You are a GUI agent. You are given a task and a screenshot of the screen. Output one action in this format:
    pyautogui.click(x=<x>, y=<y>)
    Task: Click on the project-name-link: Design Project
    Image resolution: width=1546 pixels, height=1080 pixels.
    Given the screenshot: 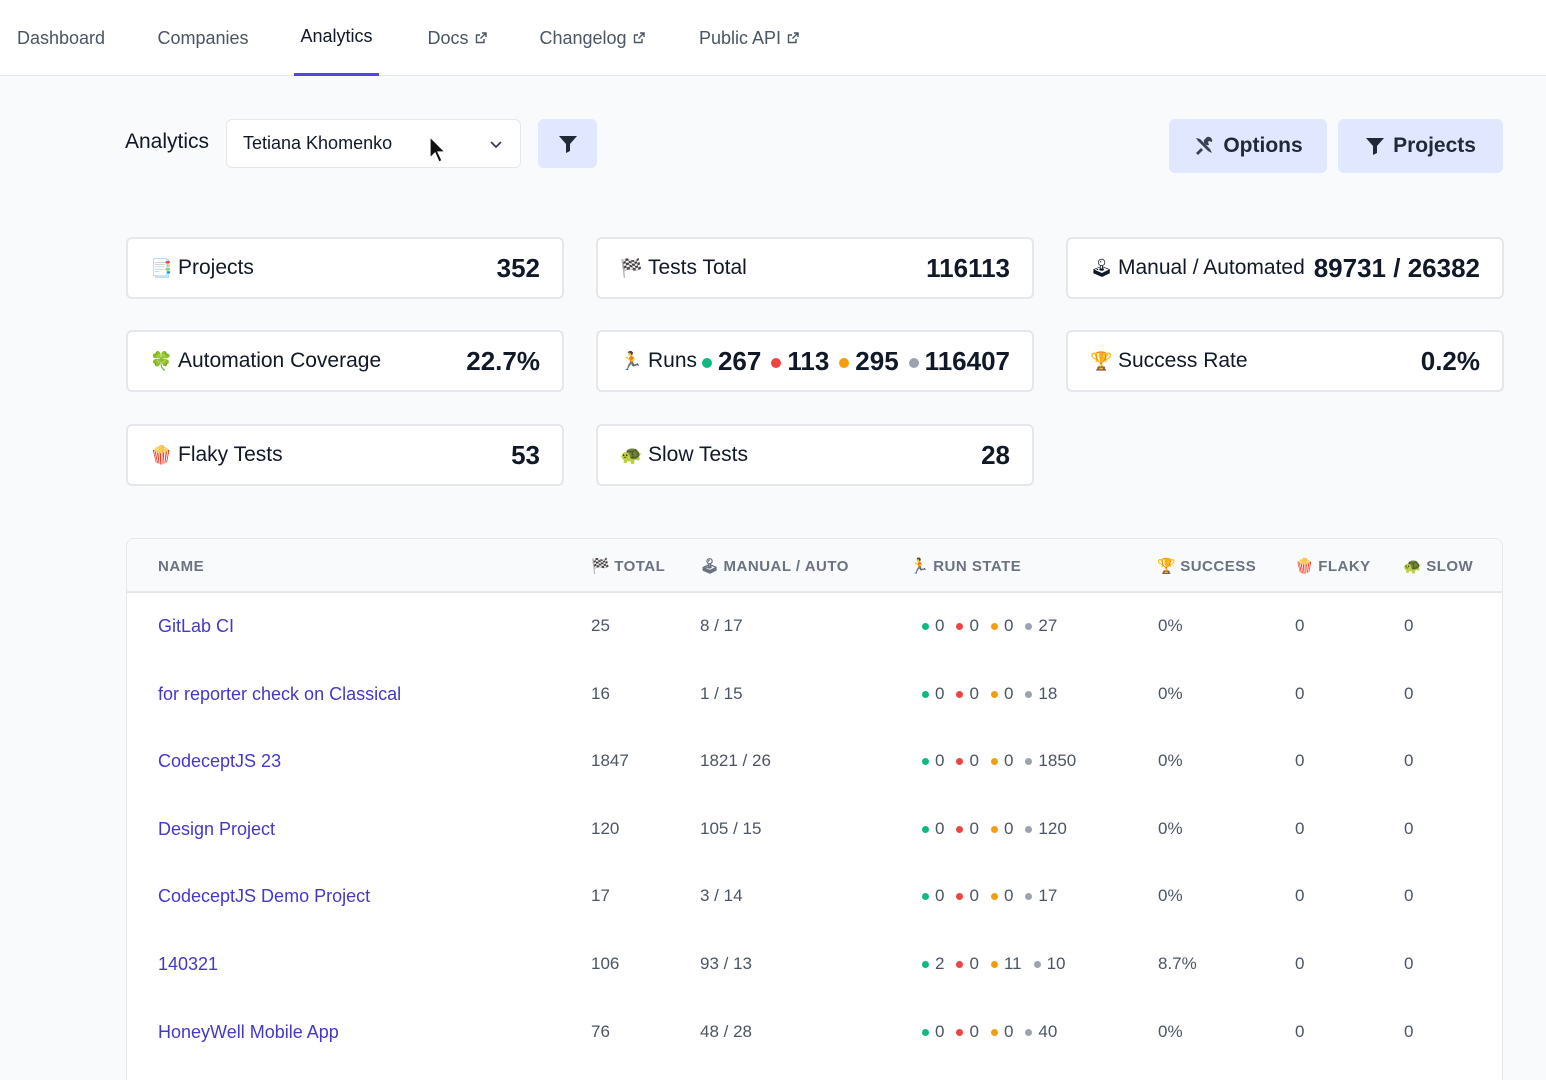 What is the action you would take?
    pyautogui.click(x=217, y=828)
    